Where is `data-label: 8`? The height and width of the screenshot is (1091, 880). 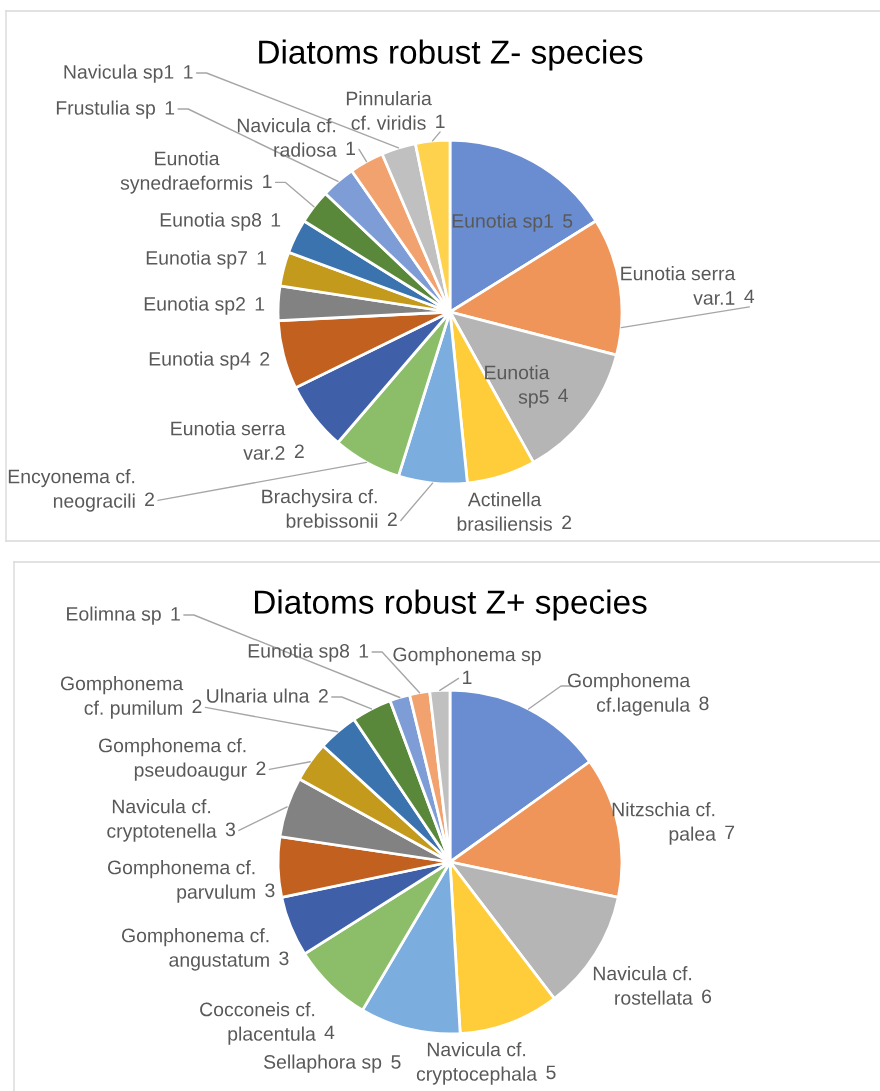
data-label: 8 is located at coordinates (704, 703).